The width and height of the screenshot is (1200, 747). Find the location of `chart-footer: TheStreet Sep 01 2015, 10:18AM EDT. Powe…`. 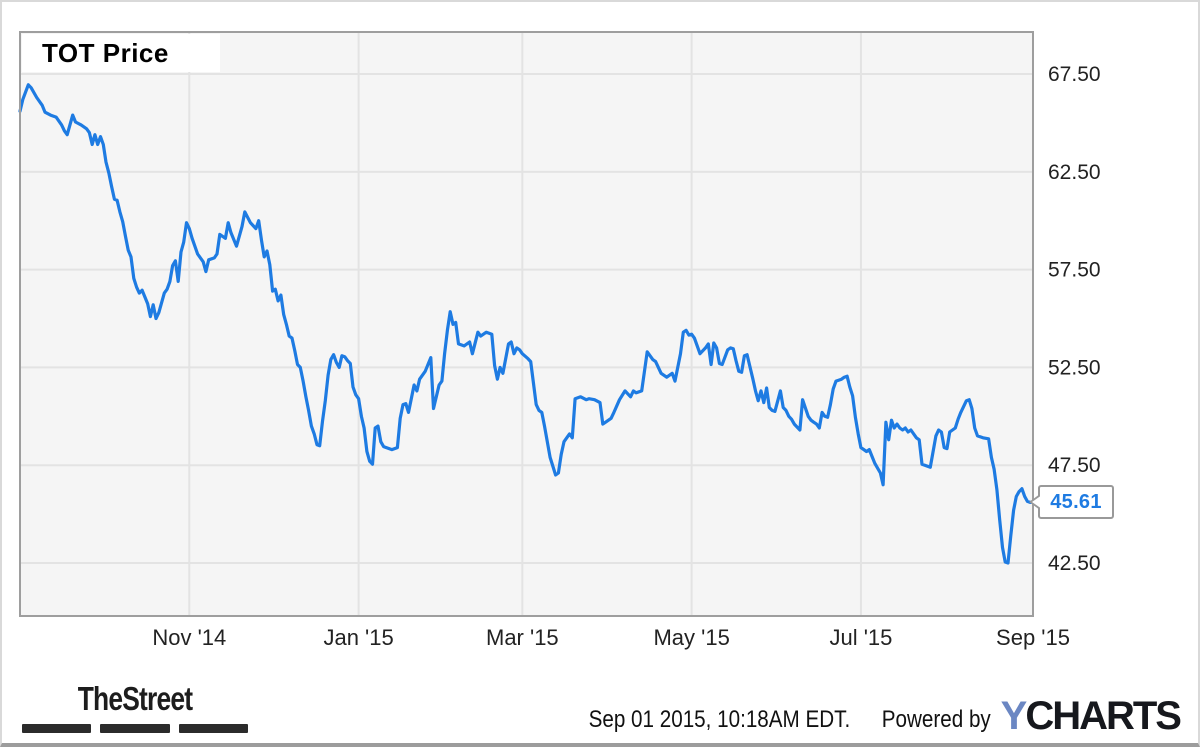

chart-footer: TheStreet Sep 01 2015, 10:18AM EDT. Powe… is located at coordinates (600, 702).